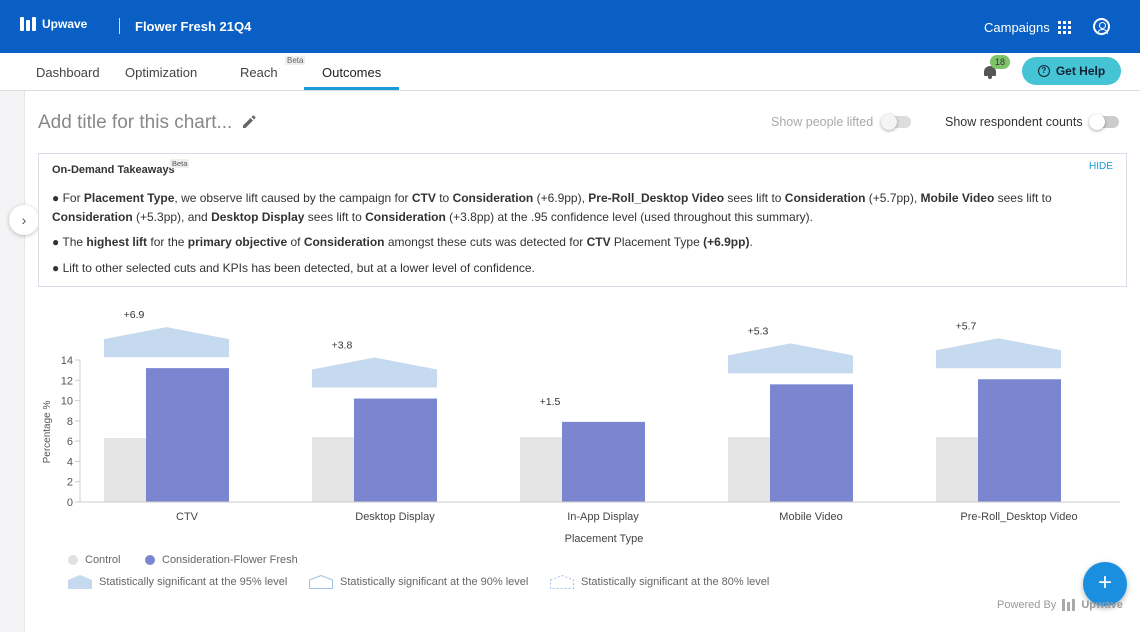 The image size is (1140, 632). I want to click on x-tick-label-2: In-App Display, so click(603, 517).